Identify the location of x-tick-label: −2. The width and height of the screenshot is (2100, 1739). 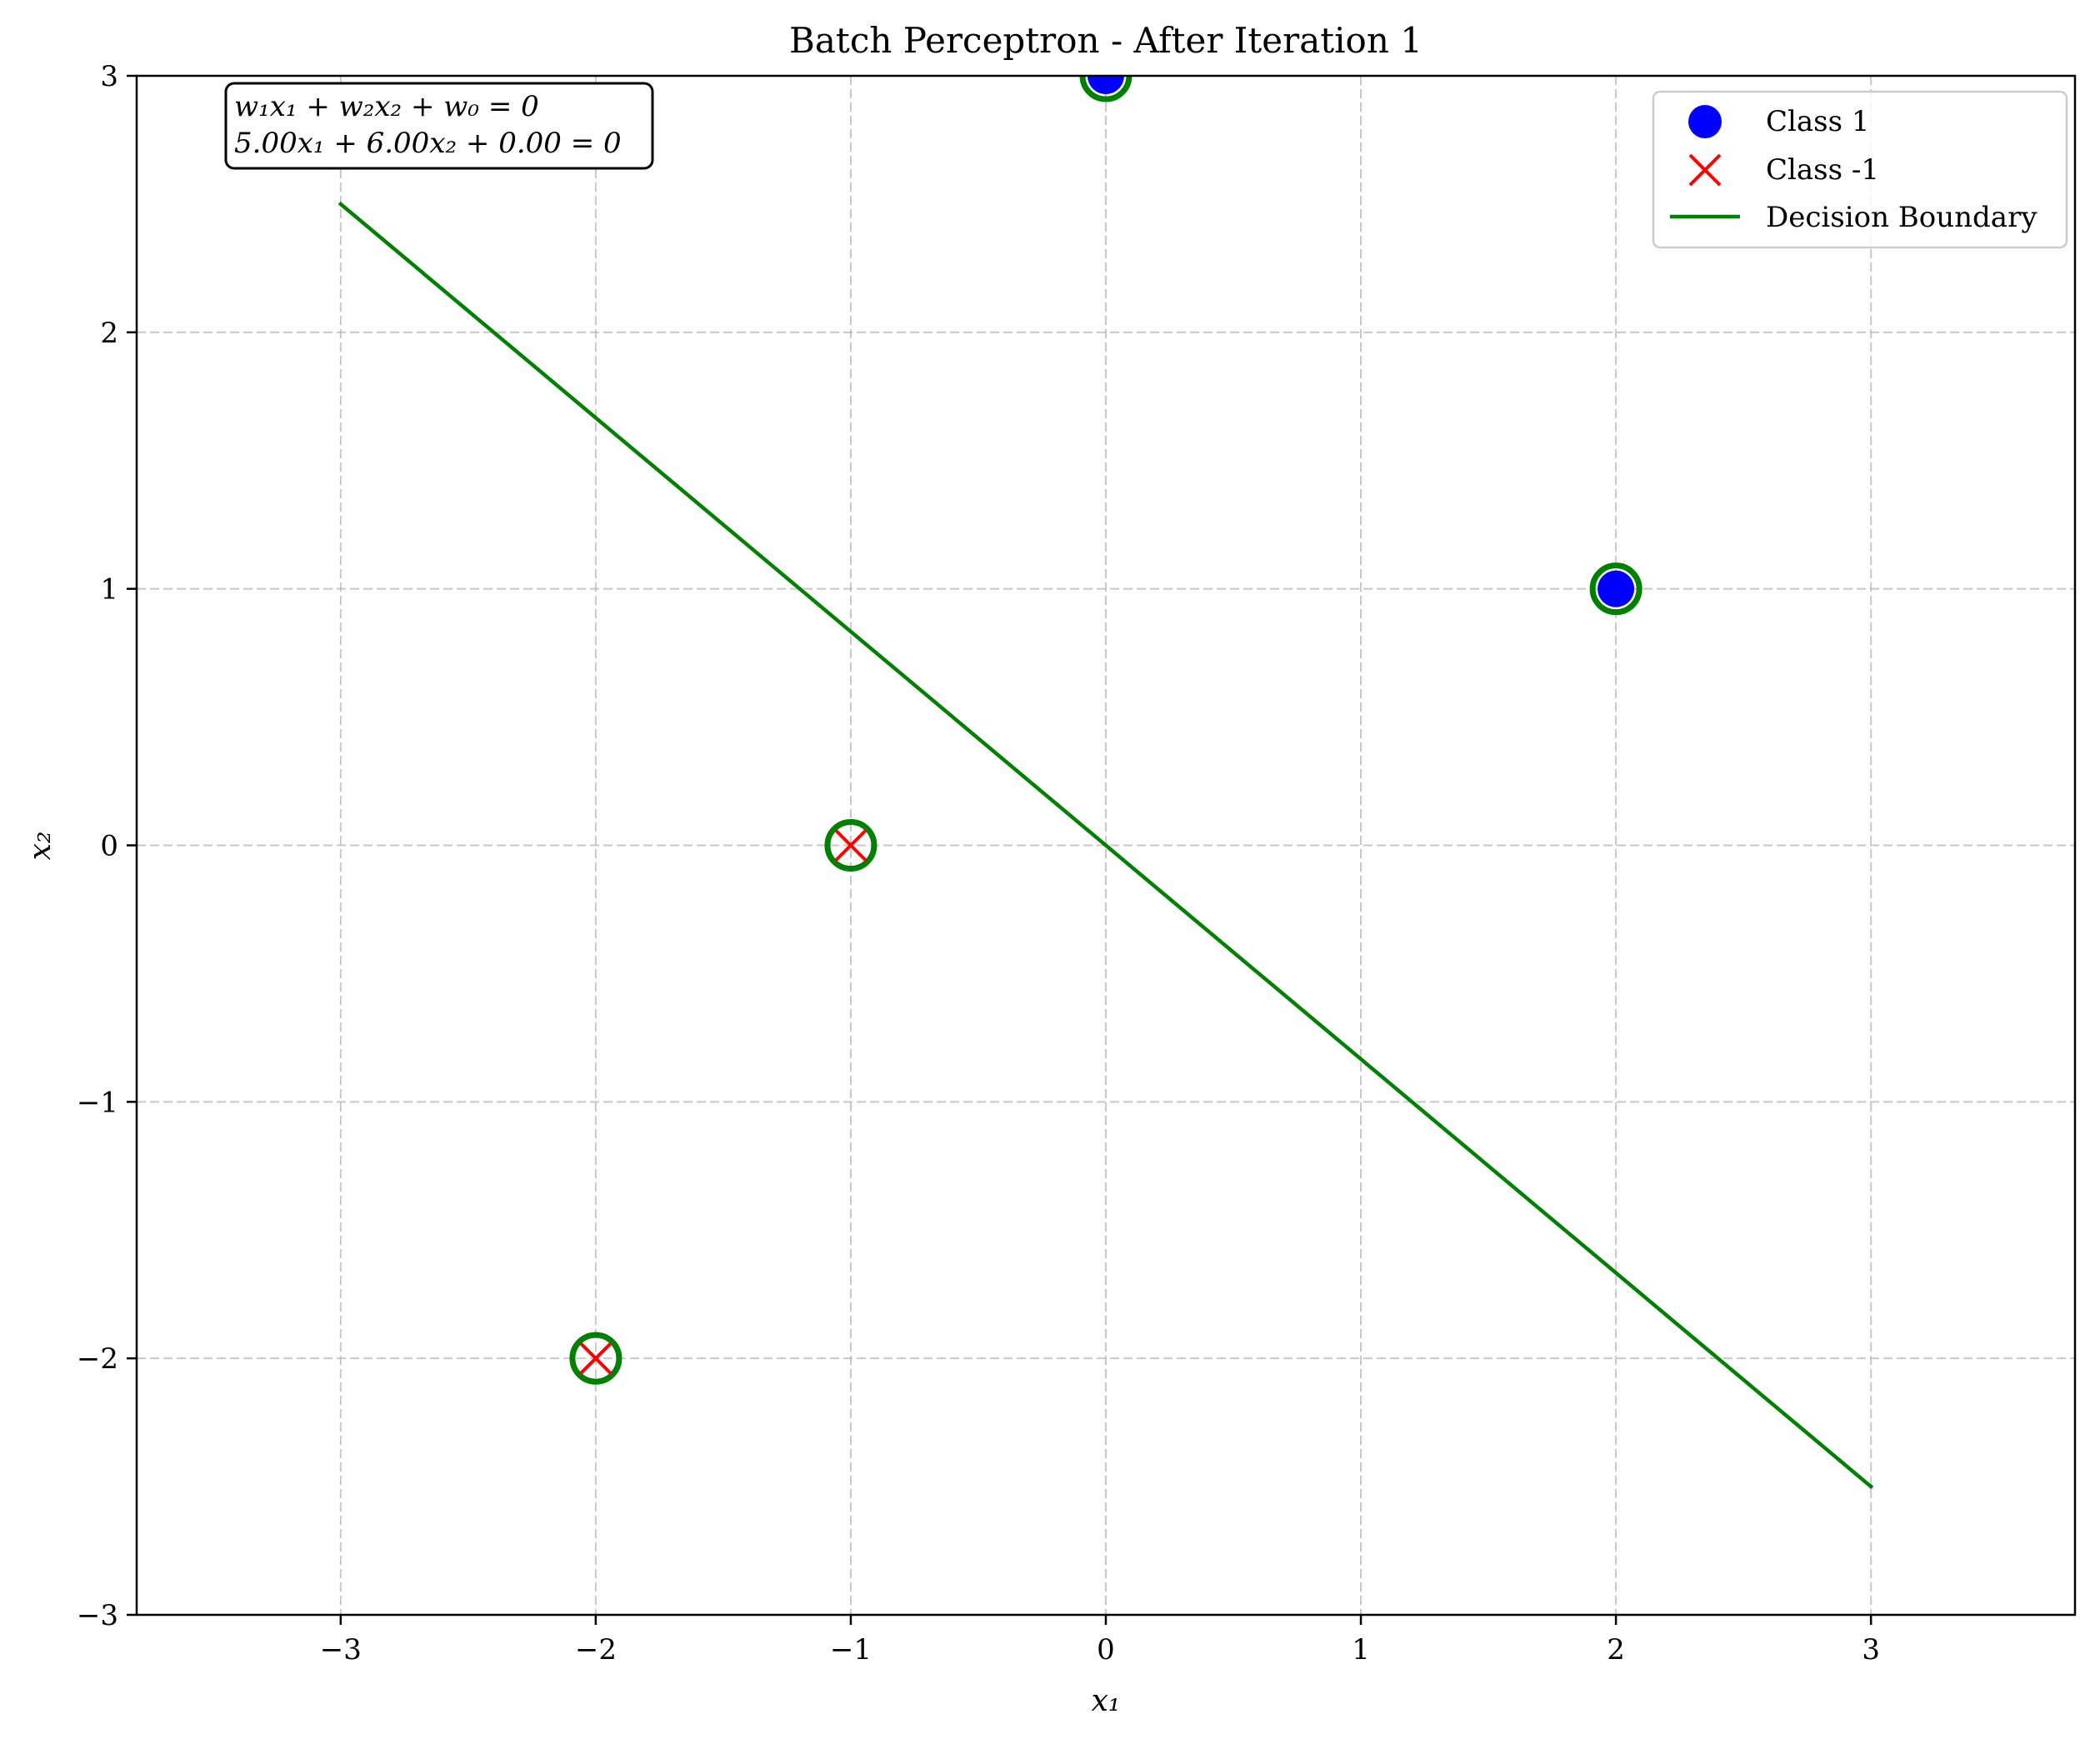
(596, 1650).